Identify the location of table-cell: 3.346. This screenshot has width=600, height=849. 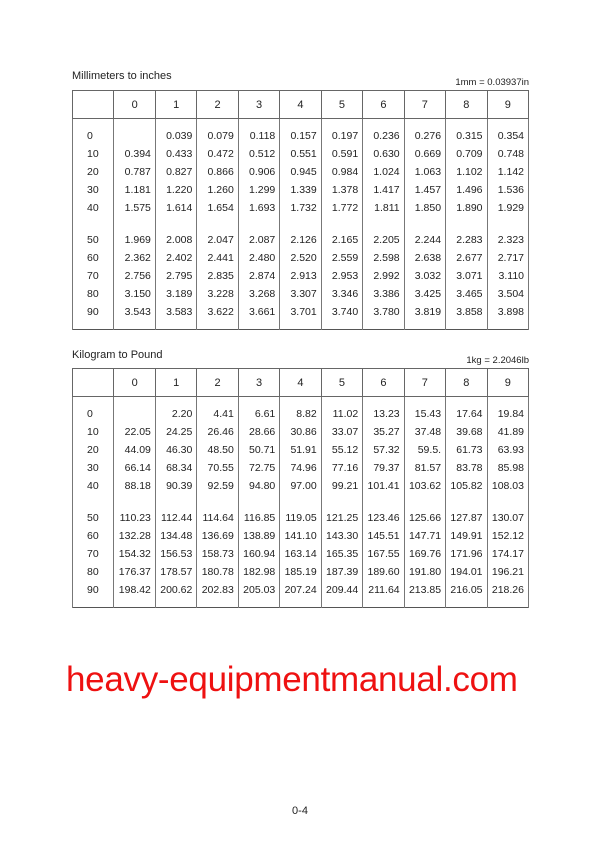
(342, 294).